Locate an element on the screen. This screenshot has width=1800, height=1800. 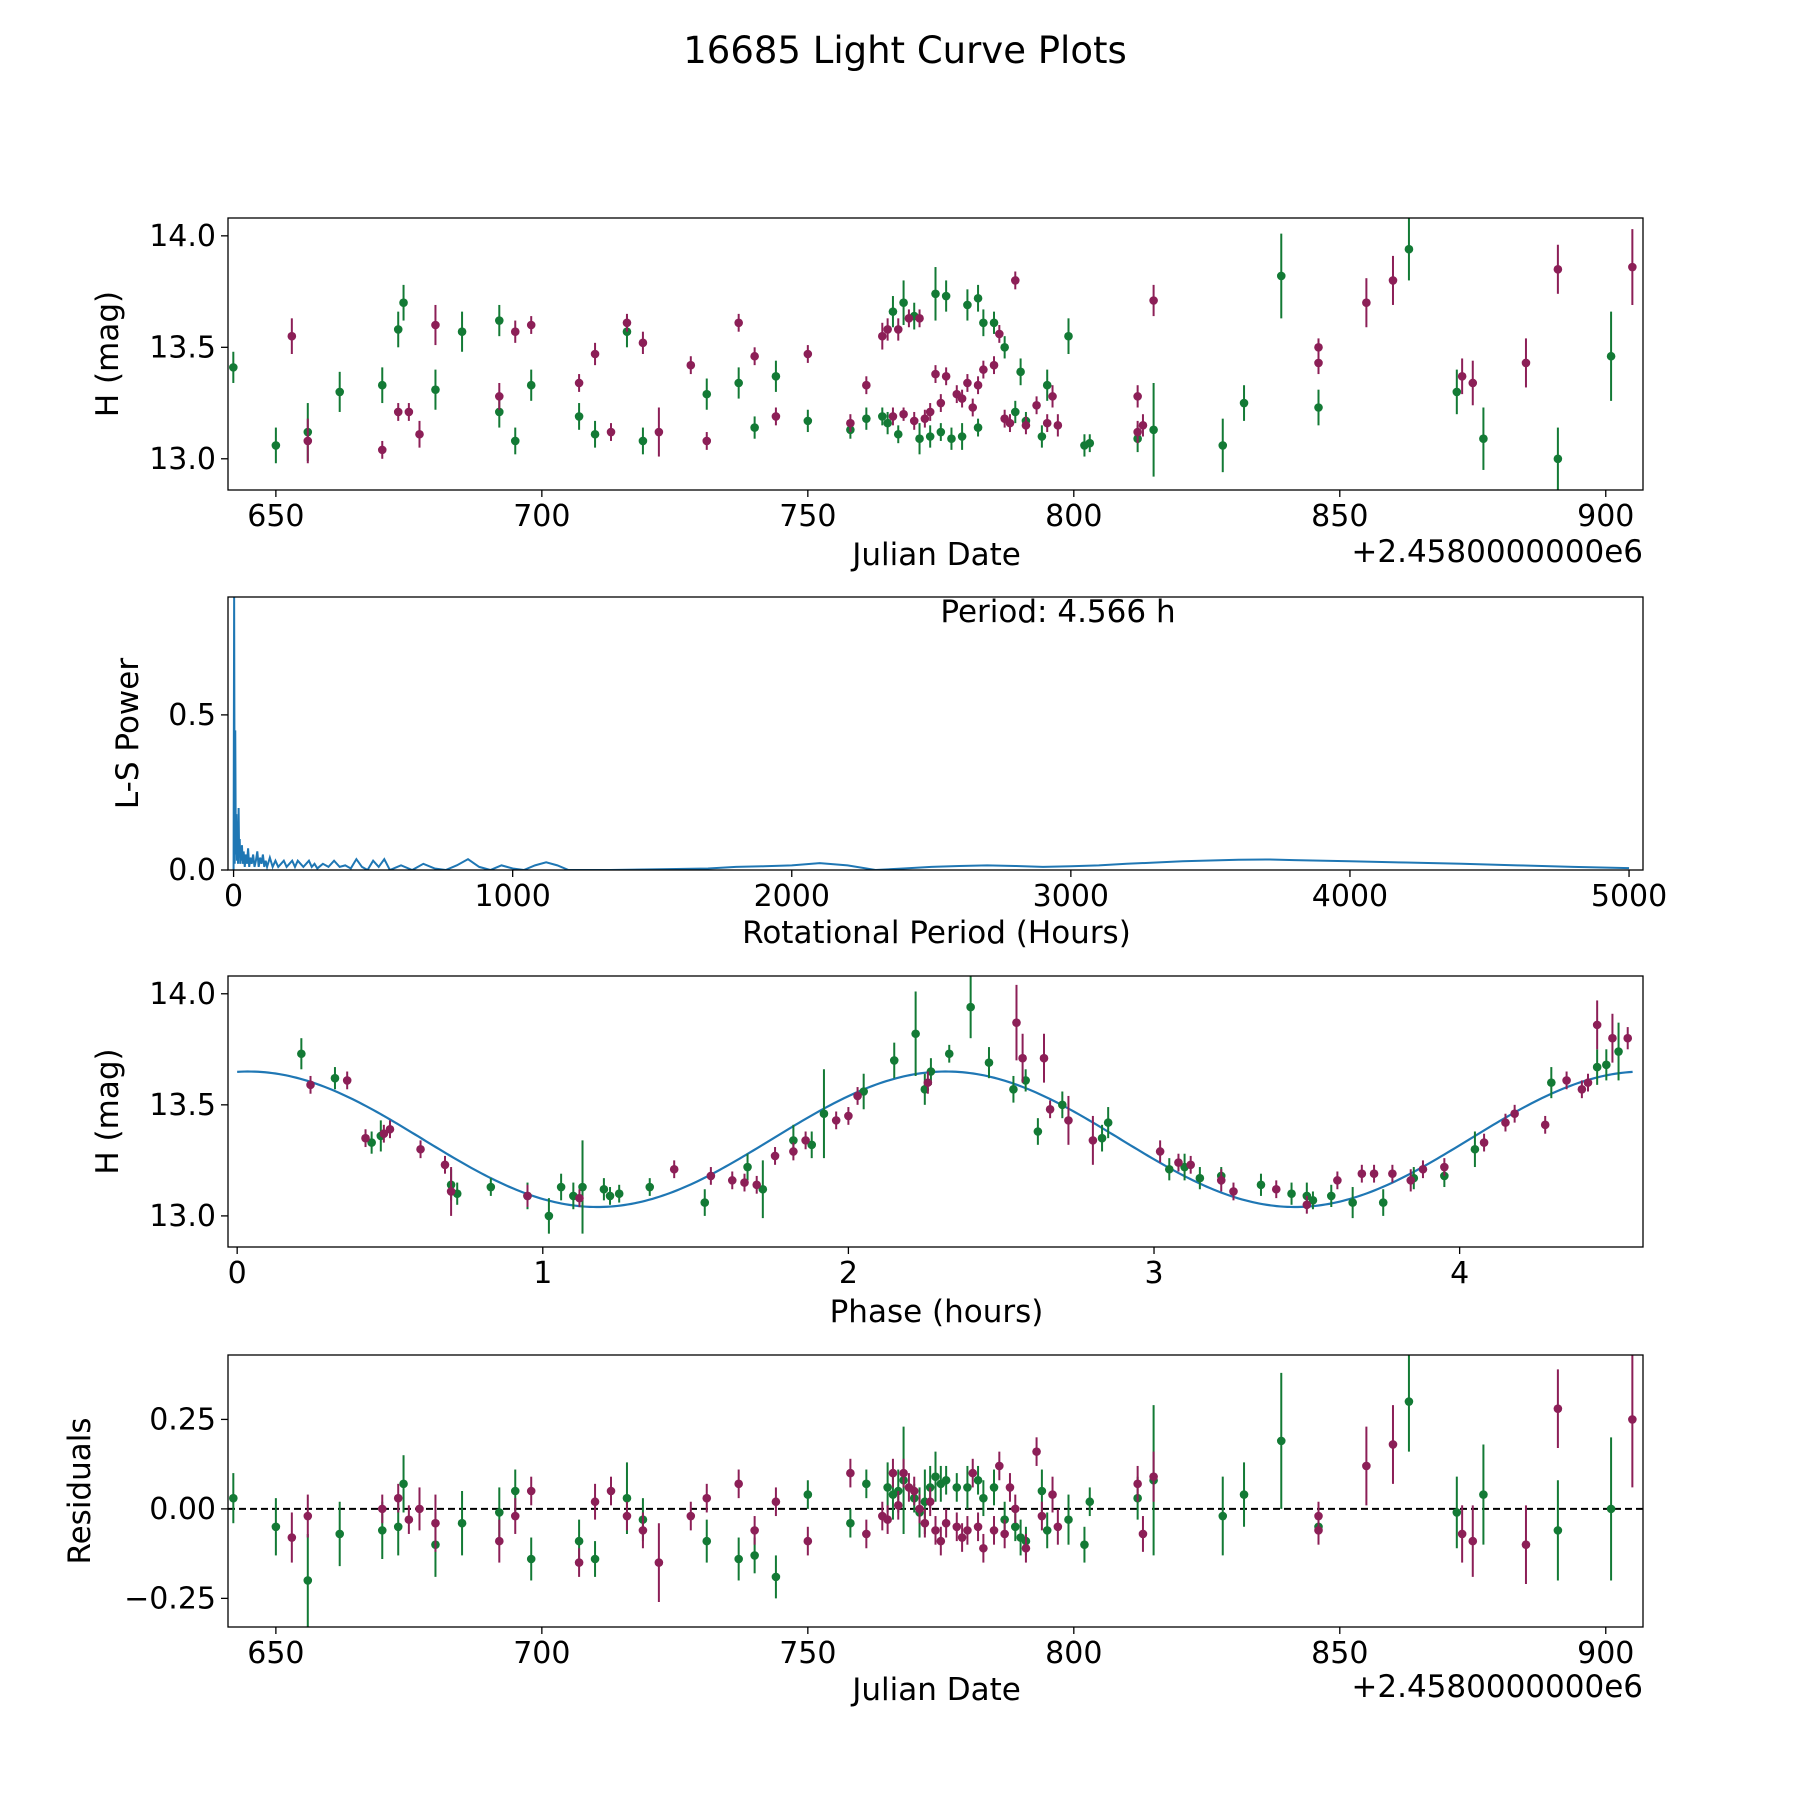
y-axis-label: H (mag) is located at coordinates (108, 354).